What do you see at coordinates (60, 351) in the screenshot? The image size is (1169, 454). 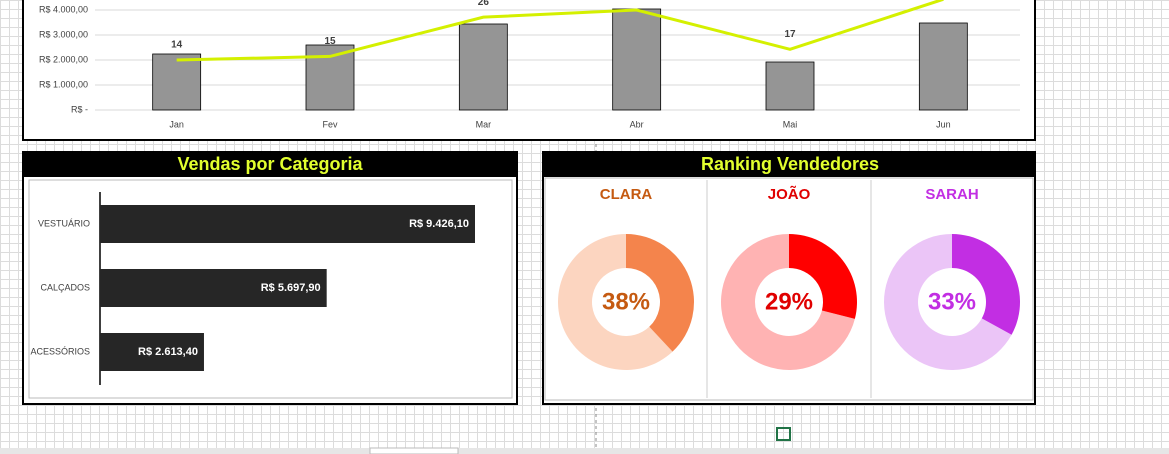 I see `category-label: ACESSÓRIOS` at bounding box center [60, 351].